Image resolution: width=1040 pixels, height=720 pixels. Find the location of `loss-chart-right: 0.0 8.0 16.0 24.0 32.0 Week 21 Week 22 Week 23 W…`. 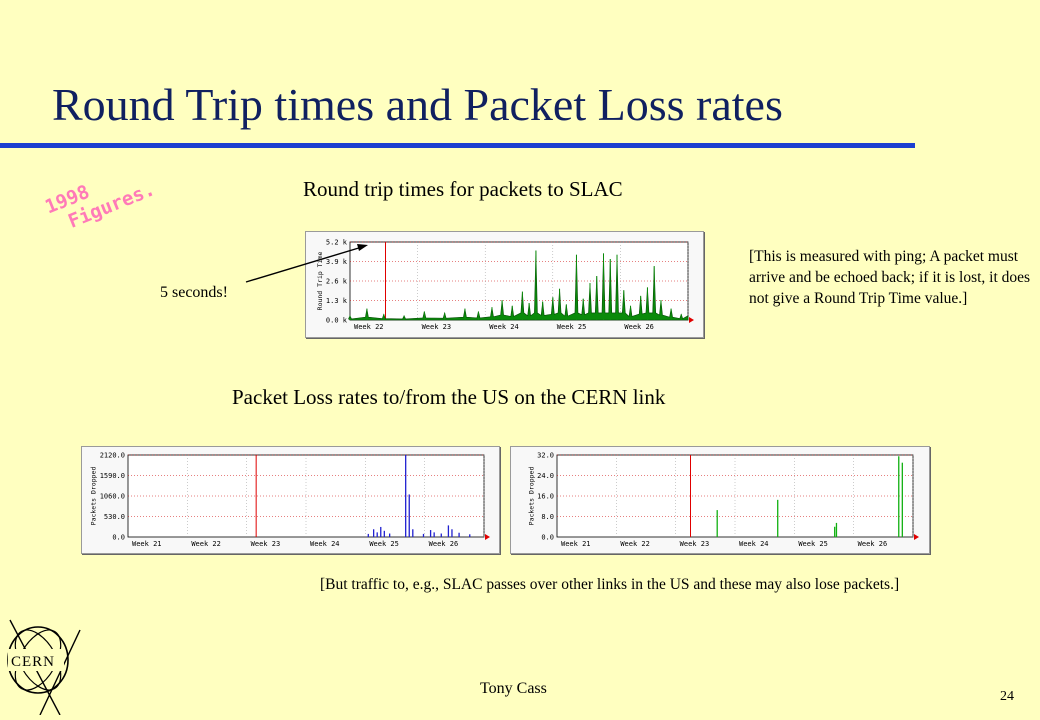

loss-chart-right: 0.0 8.0 16.0 24.0 32.0 Week 21 Week 22 Week 23 W… is located at coordinates (720, 500).